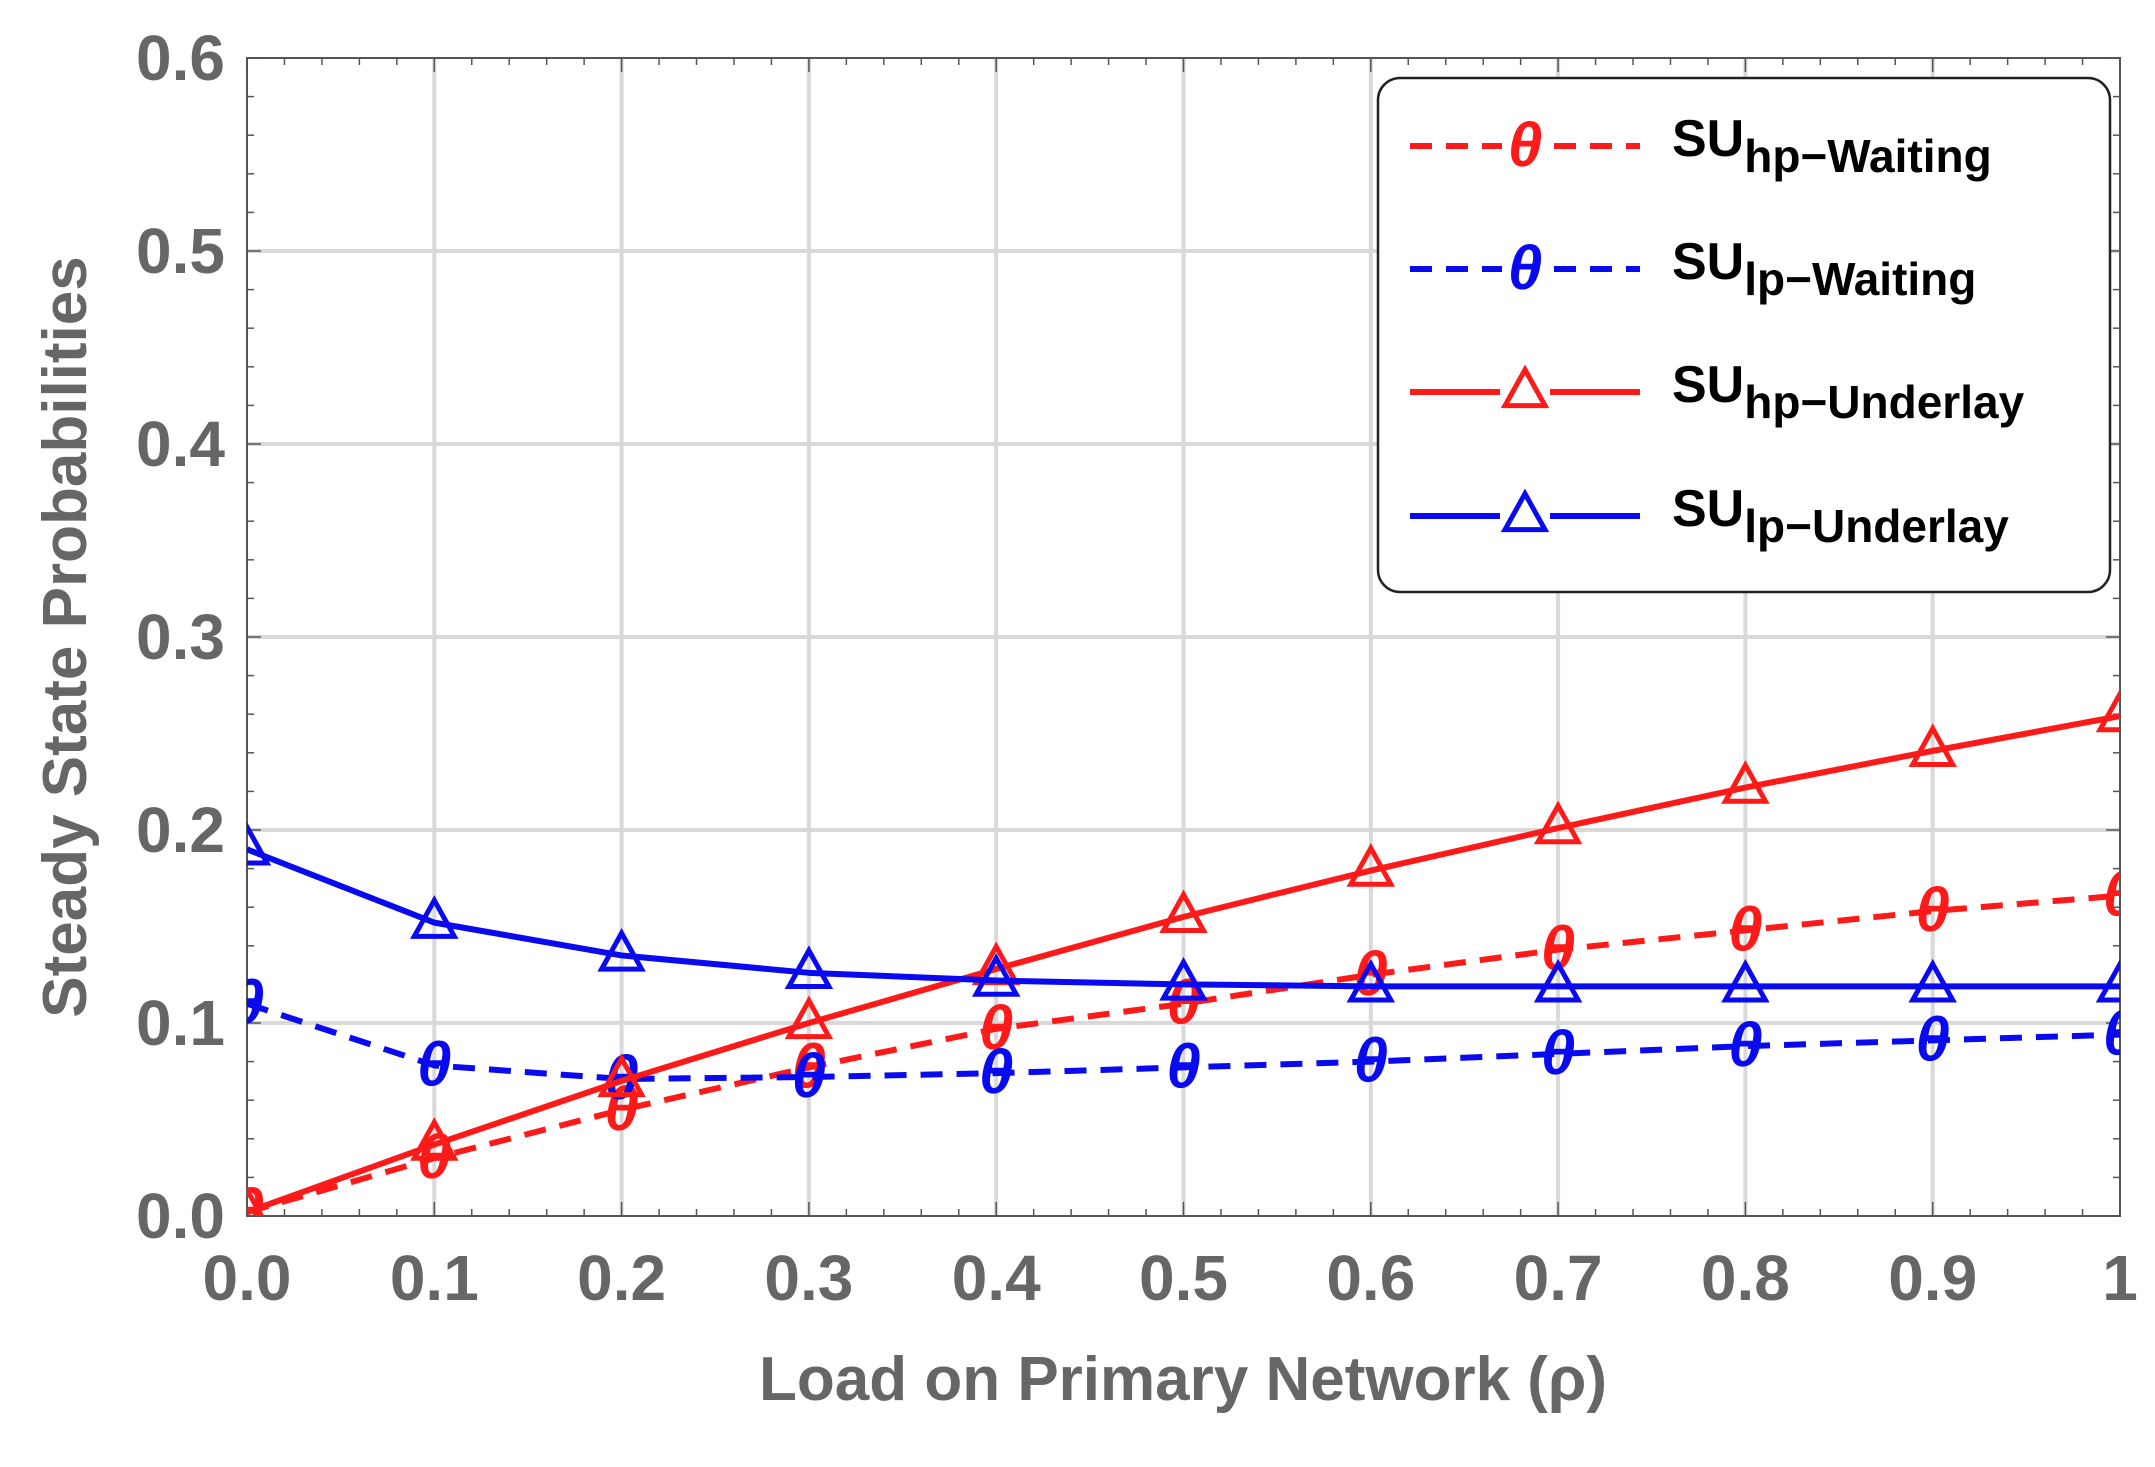  Describe the element at coordinates (808, 1278) in the screenshot. I see `x-tick-label: 0.3` at that location.